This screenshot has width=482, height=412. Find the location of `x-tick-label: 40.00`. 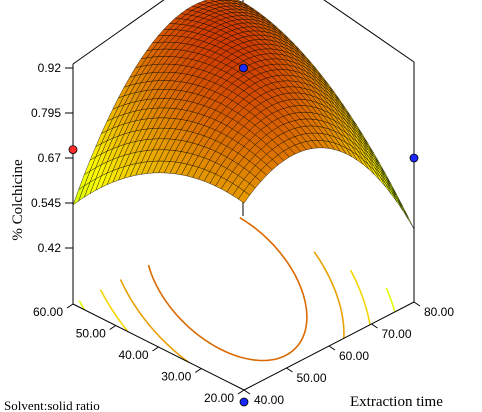

x-tick-label: 40.00 is located at coordinates (269, 400).